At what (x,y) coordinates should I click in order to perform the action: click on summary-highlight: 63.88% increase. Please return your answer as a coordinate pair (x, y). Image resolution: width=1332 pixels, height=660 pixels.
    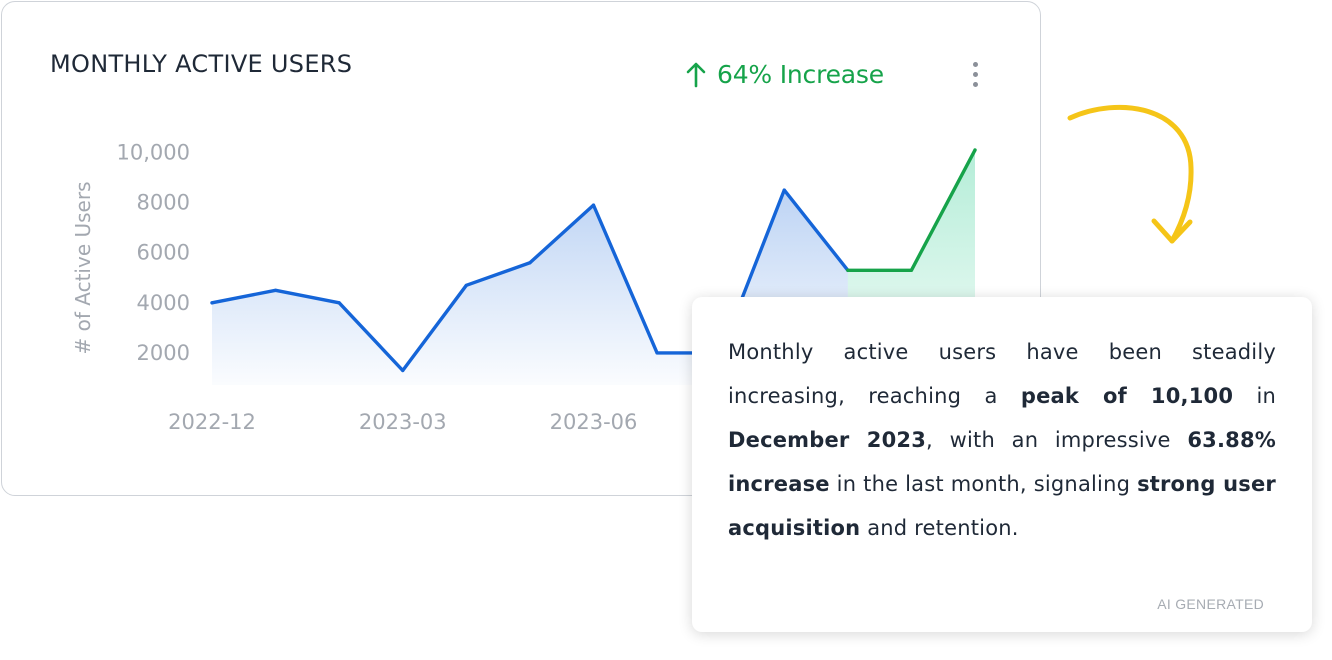
    Looking at the image, I should click on (1002, 462).